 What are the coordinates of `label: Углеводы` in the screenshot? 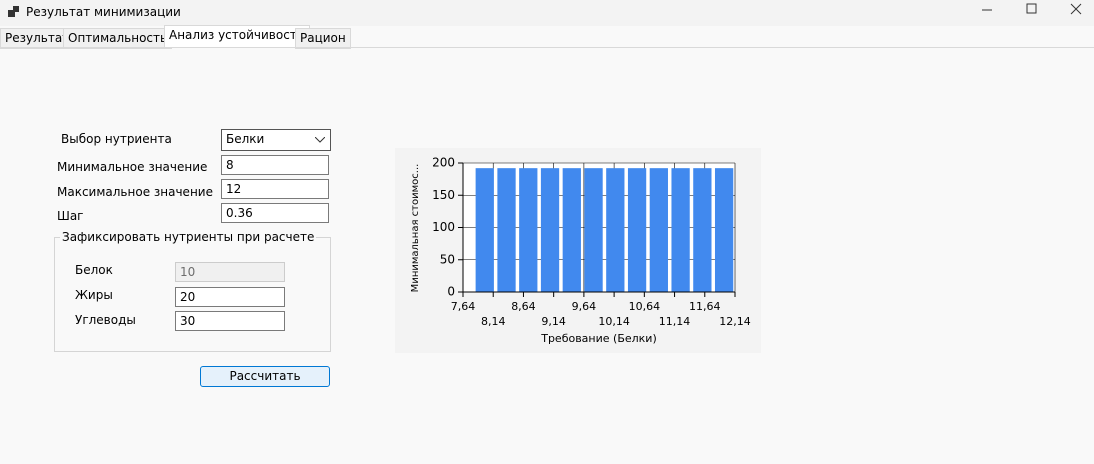 It's located at (105, 320).